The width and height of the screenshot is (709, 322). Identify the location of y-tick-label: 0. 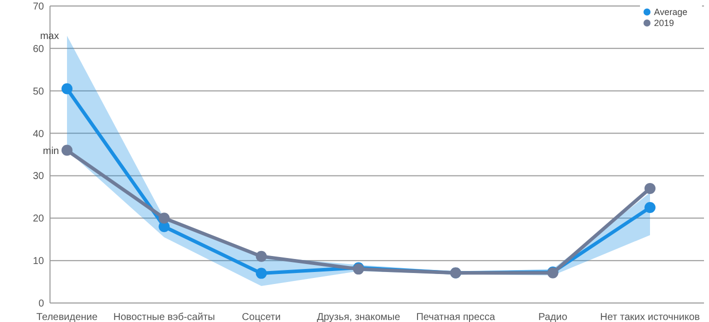
(41, 304).